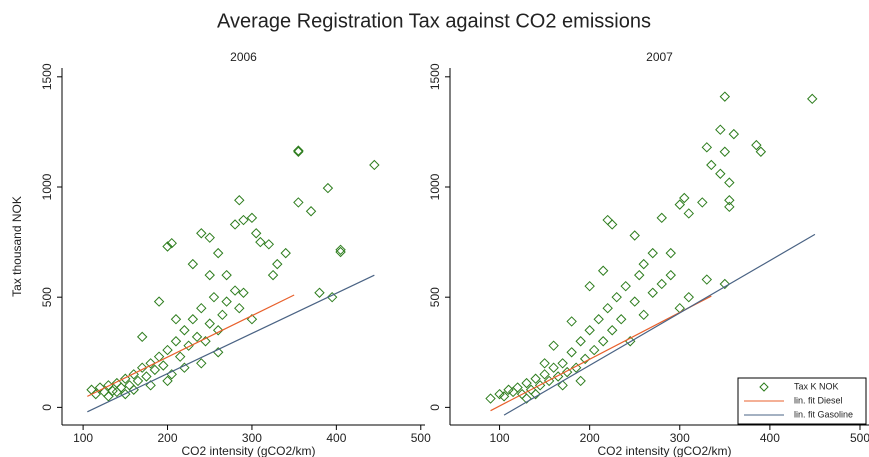 The height and width of the screenshot is (457, 869). What do you see at coordinates (47, 186) in the screenshot?
I see `y-tick-label: 1000` at bounding box center [47, 186].